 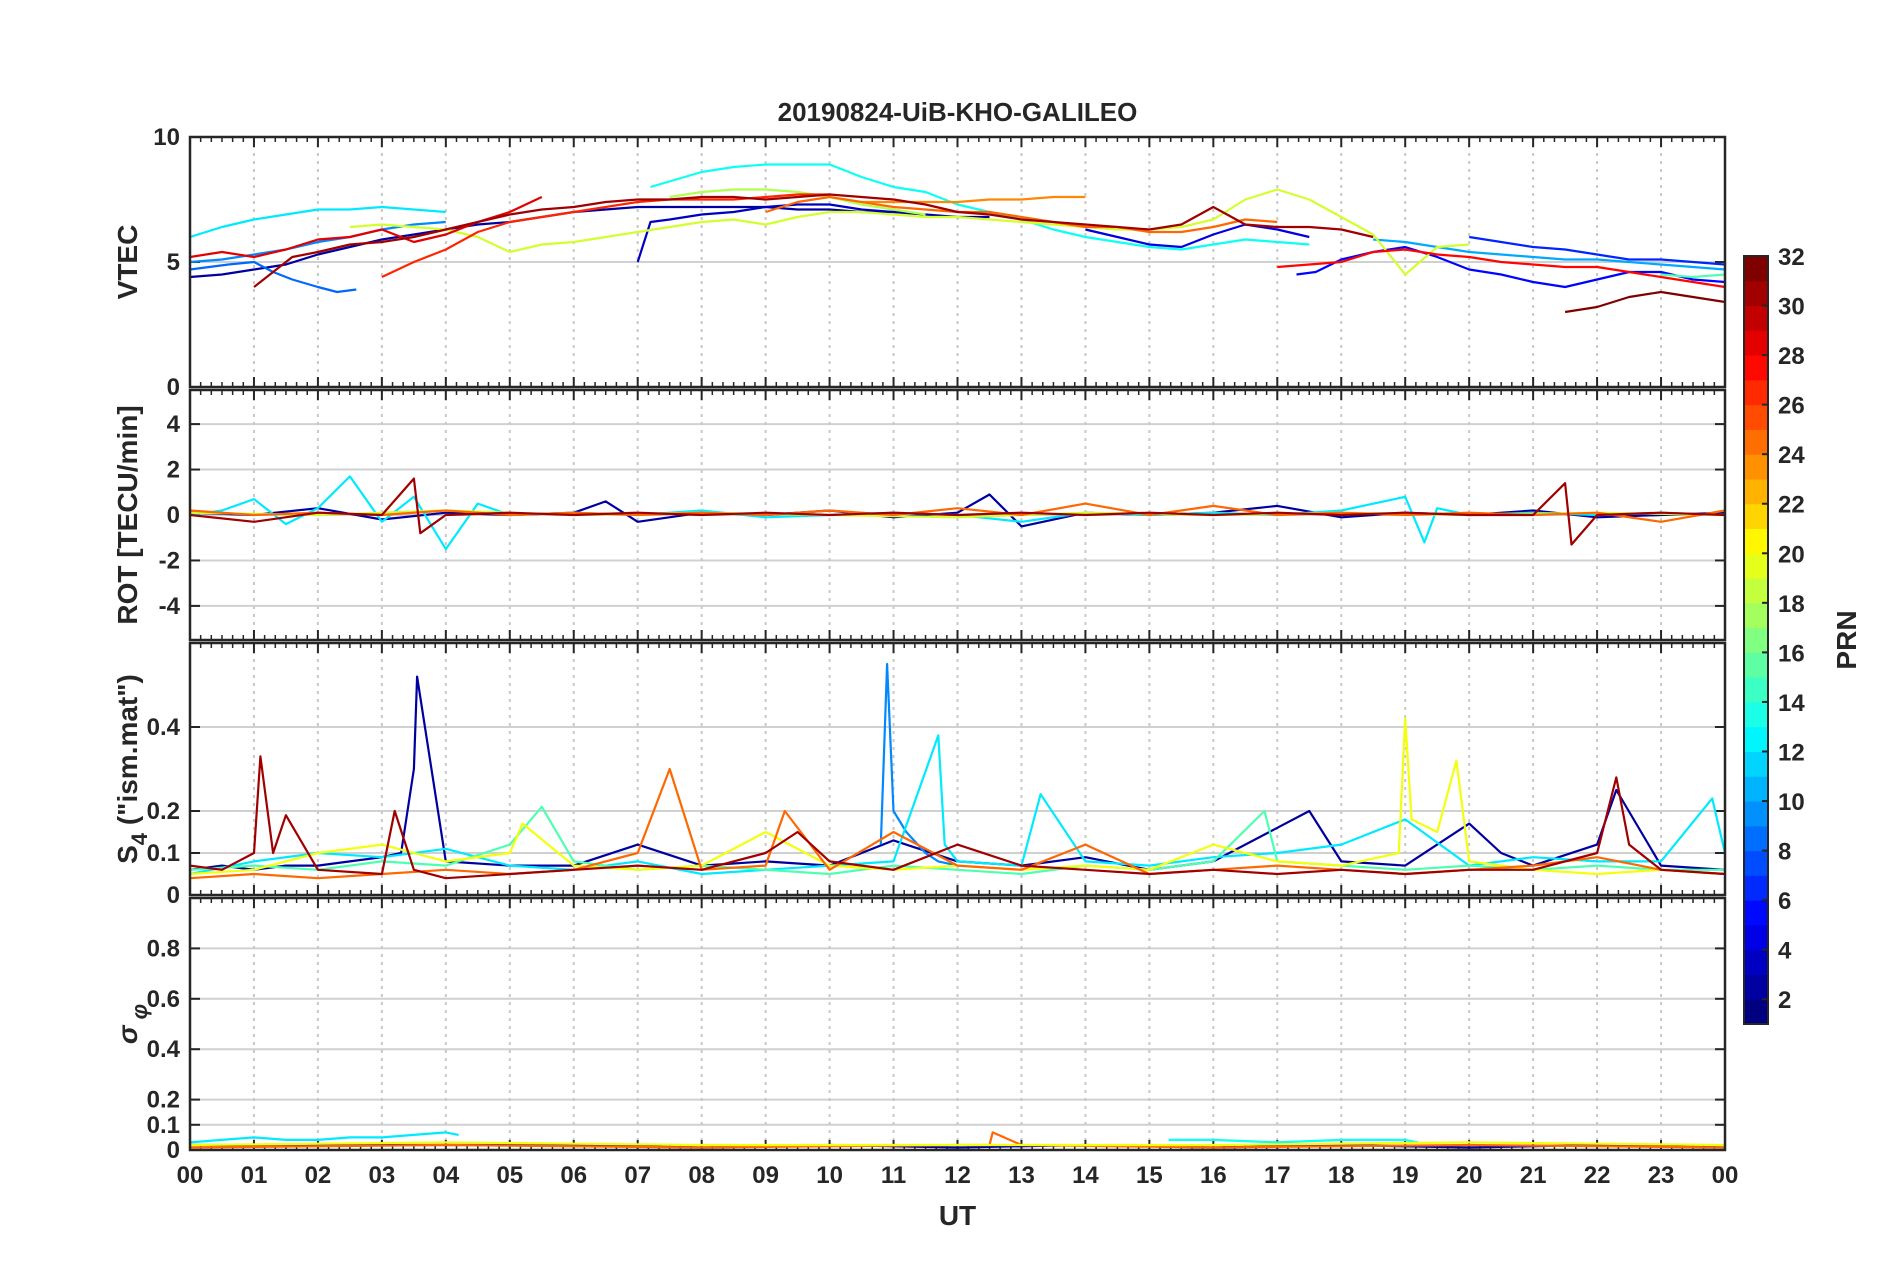 What do you see at coordinates (163, 1125) in the screenshot?
I see `y-tick-label: 0.1` at bounding box center [163, 1125].